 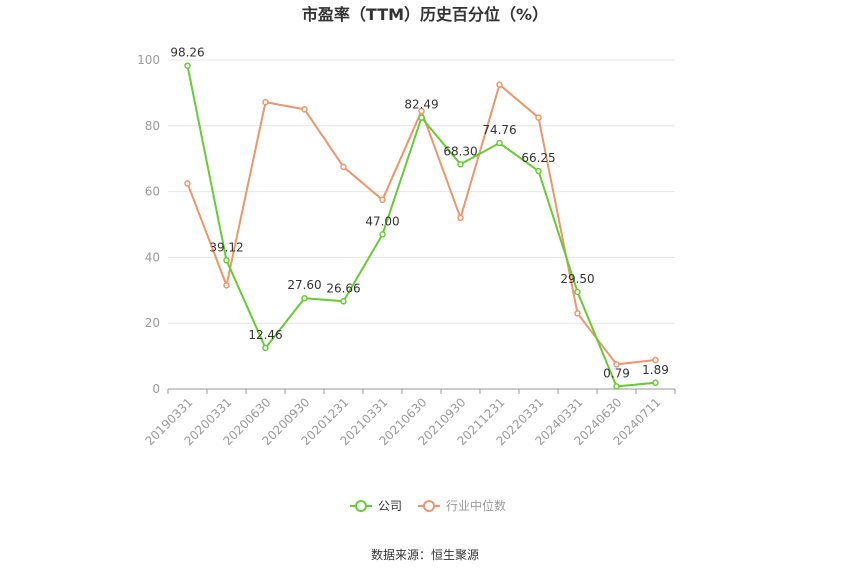 I want to click on data-label: 82.49, so click(x=421, y=105).